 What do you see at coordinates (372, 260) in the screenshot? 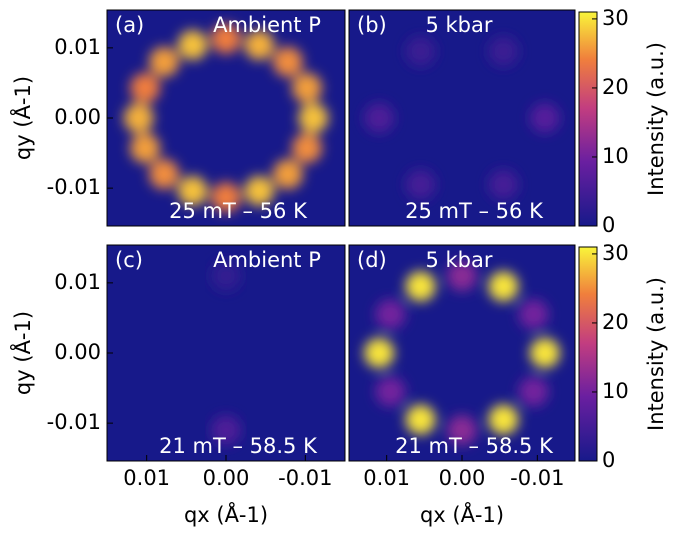
I see `panel-label: (d)` at bounding box center [372, 260].